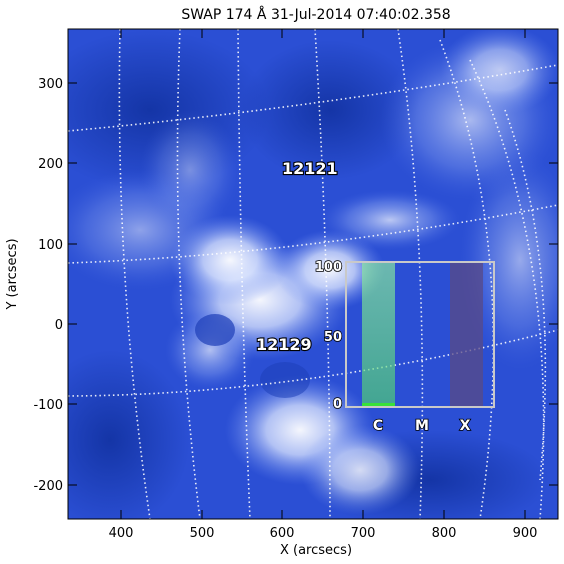  I want to click on plot-title: SWAP 174 Å 31-Jul-2014 07:40:02.358, so click(315, 14).